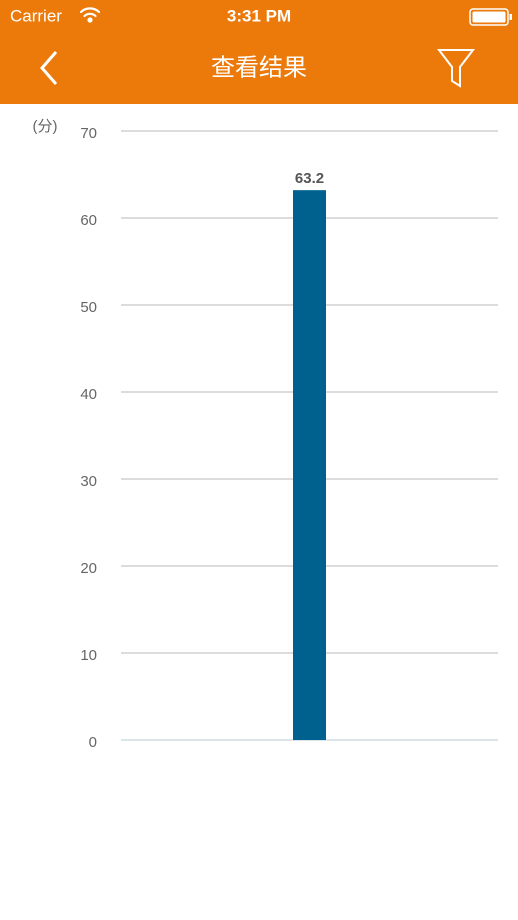 Image resolution: width=518 pixels, height=920 pixels. What do you see at coordinates (490, 17) in the screenshot?
I see `battery-icon` at bounding box center [490, 17].